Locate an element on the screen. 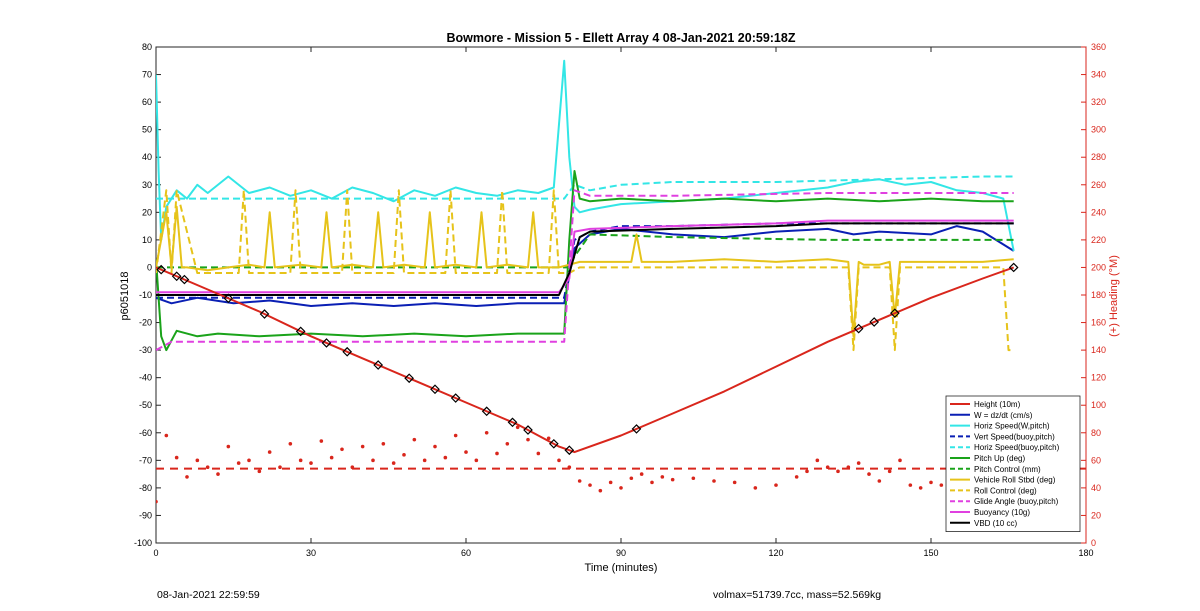 Image resolution: width=1200 pixels, height=611 pixels. y-tick-label: -70 is located at coordinates (145, 460).